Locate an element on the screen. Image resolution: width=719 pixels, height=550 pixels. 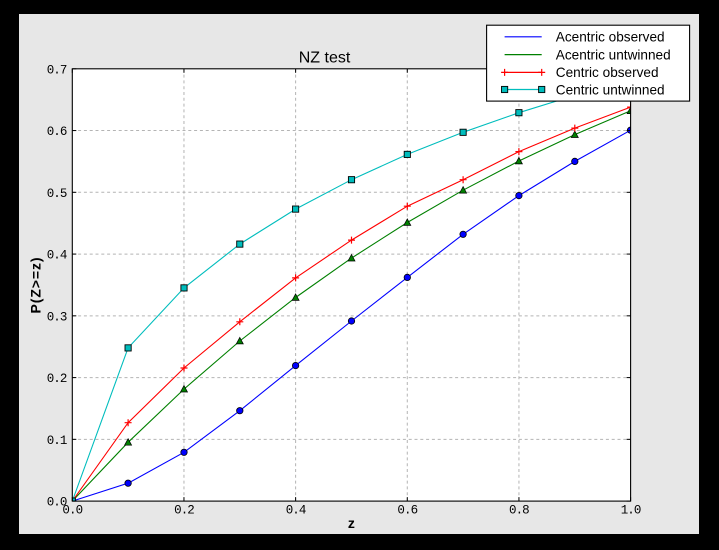
svg-text: 1.0 is located at coordinates (631, 511).